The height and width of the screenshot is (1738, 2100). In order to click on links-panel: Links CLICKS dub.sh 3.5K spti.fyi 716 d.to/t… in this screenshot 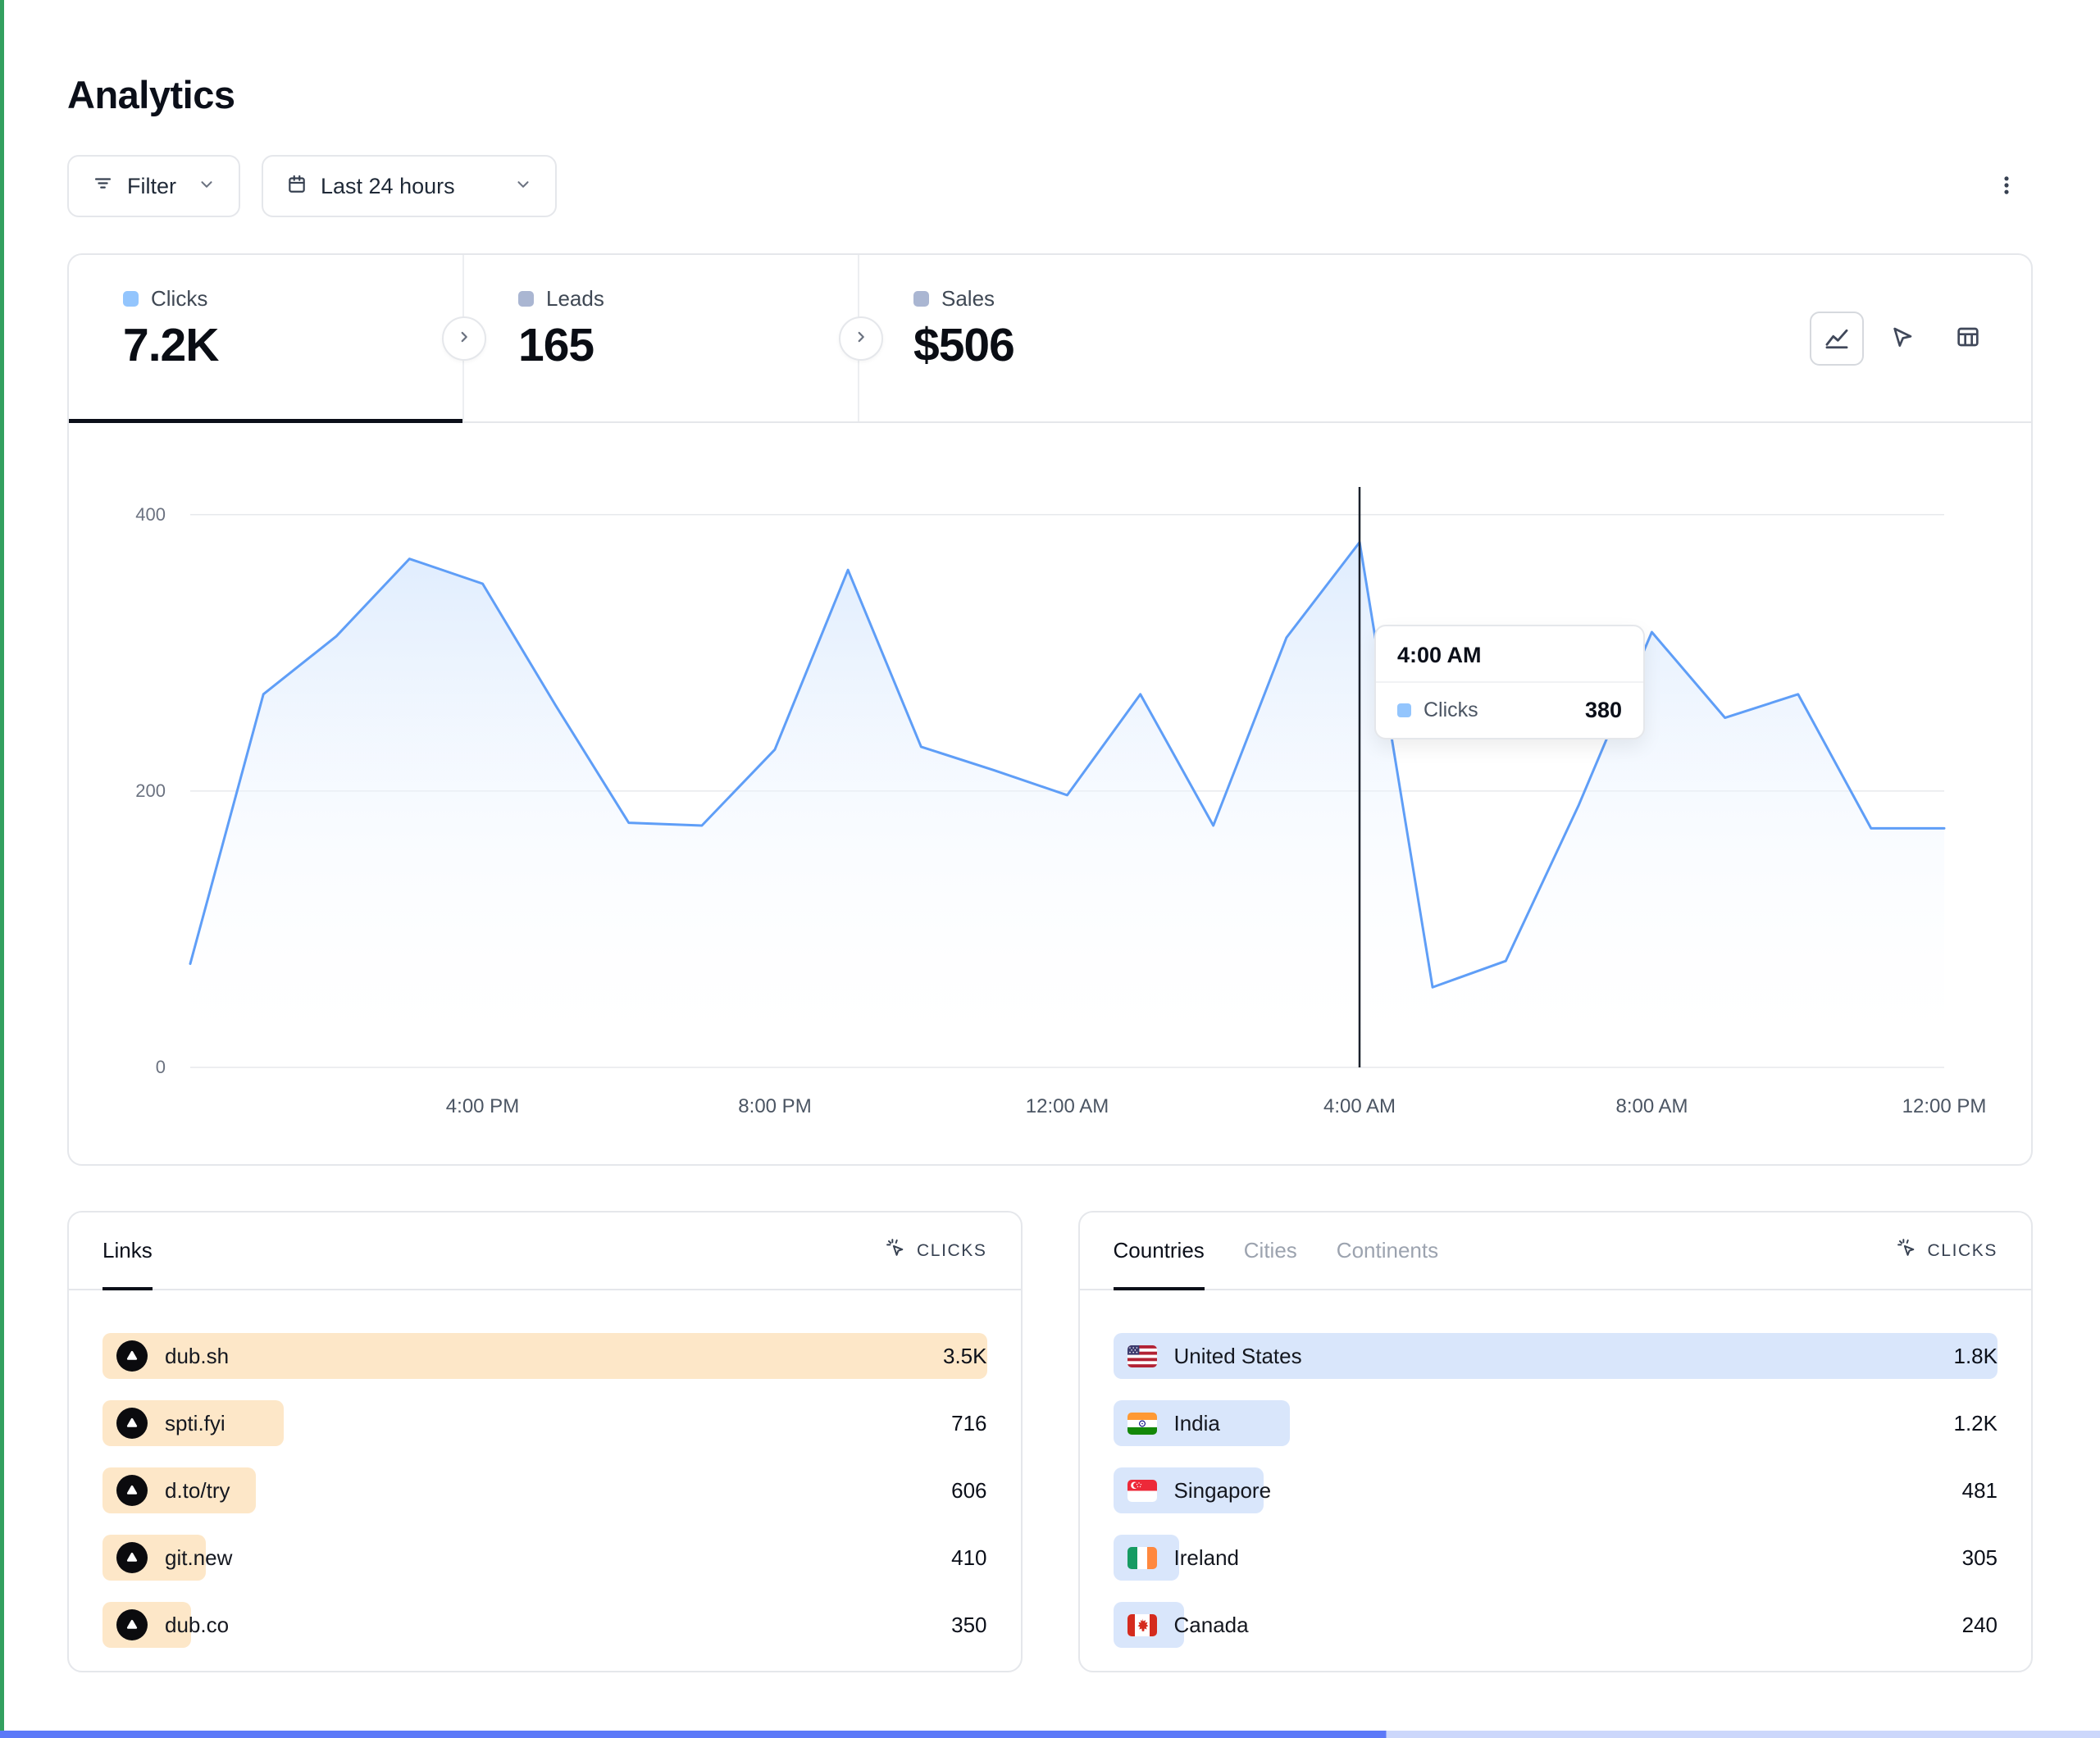, I will do `click(545, 1441)`.